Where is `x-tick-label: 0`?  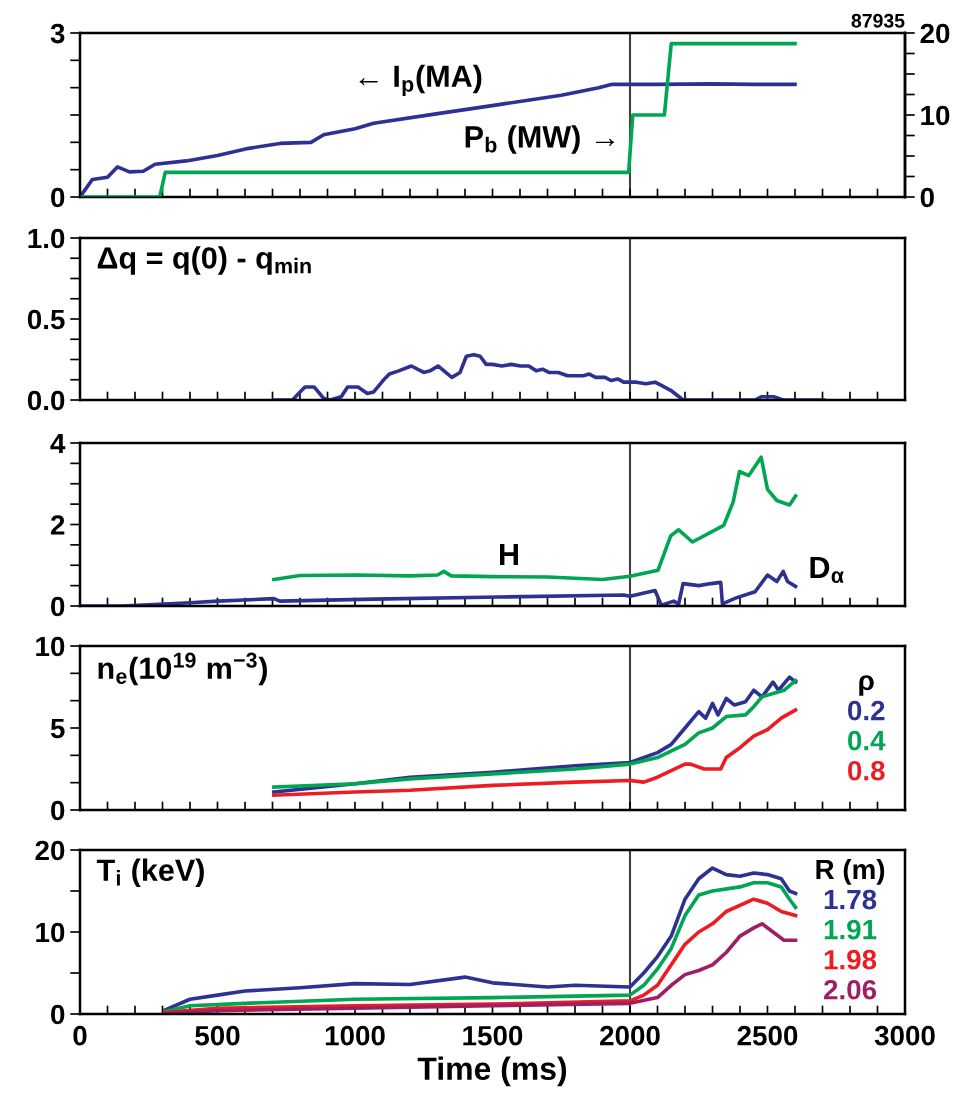
x-tick-label: 0 is located at coordinates (80, 1035).